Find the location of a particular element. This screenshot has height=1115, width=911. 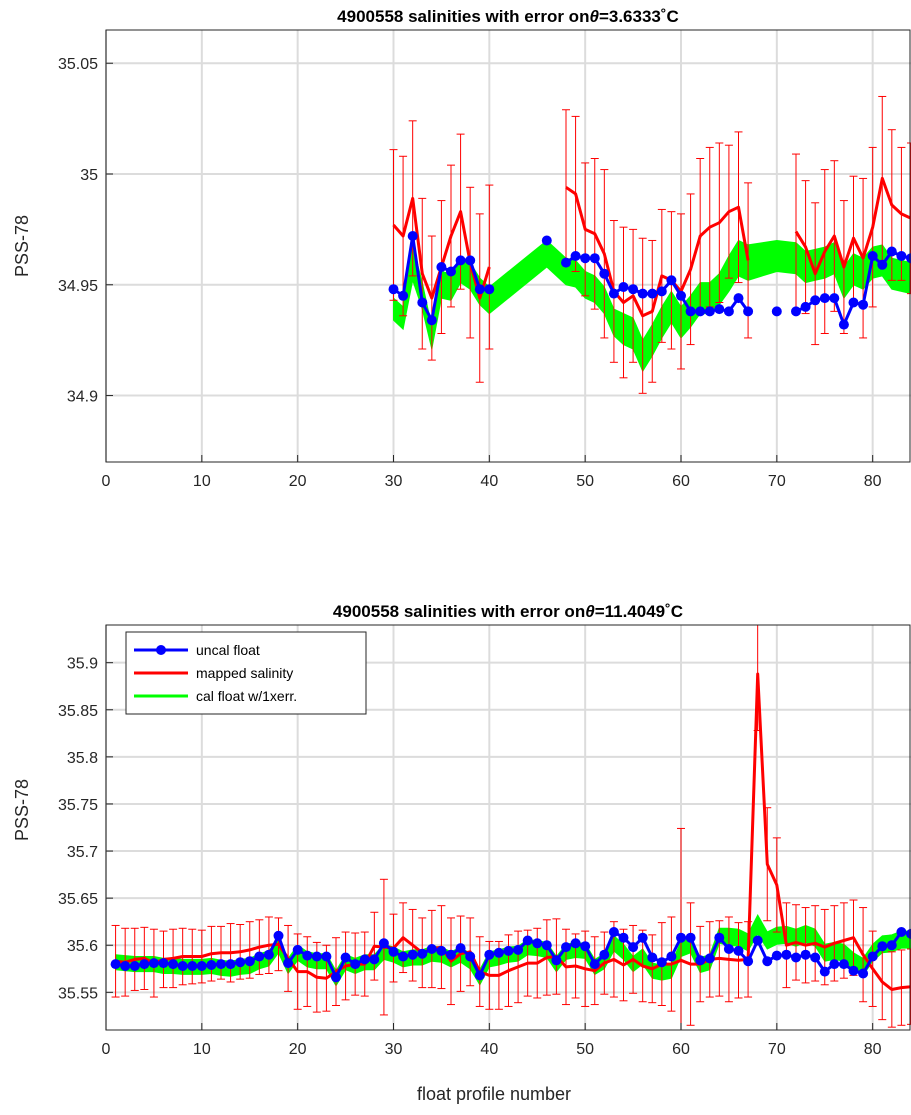

legend-mapped-label: mapped salinity is located at coordinates (244, 673).